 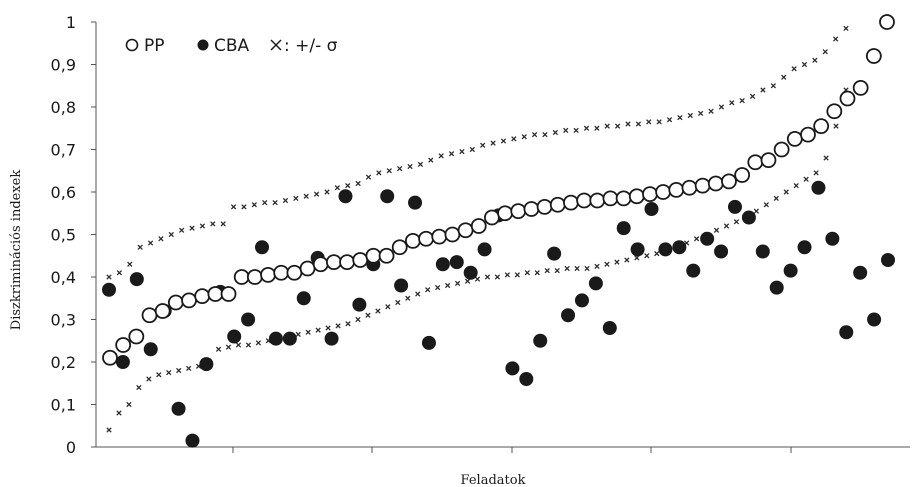 I want to click on y-tick-label: 0,2, so click(x=63, y=362).